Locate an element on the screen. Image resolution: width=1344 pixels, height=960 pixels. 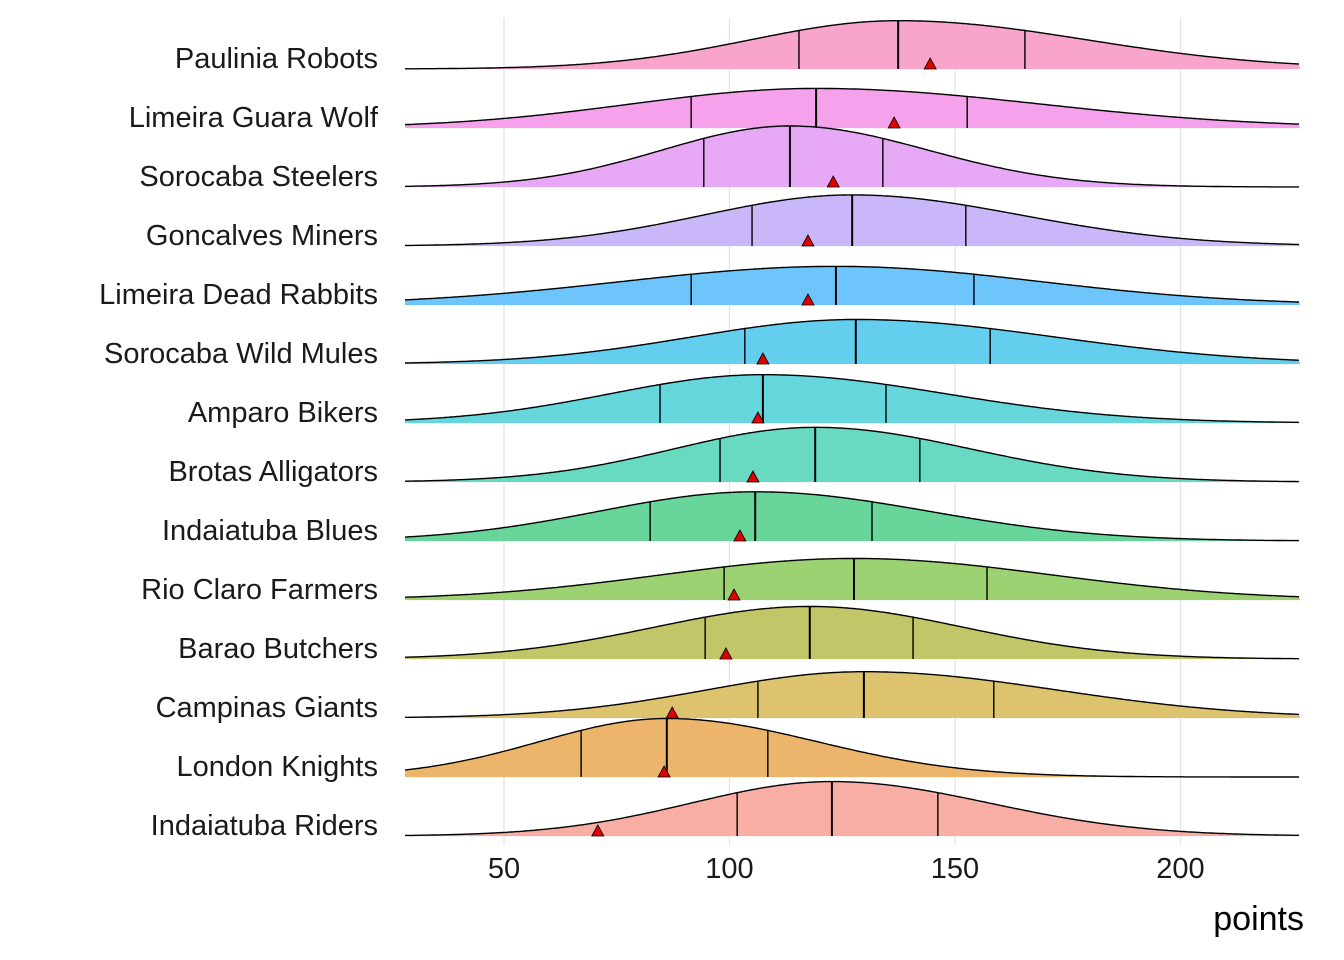
y-tick-label: Indaiatuba Blues is located at coordinates (270, 531).